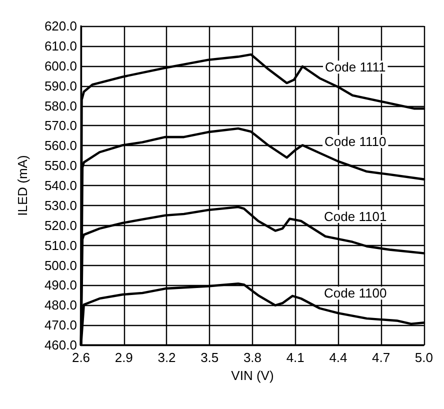 The image size is (444, 409). What do you see at coordinates (60, 325) in the screenshot?
I see `y-tick-label: 470.0` at bounding box center [60, 325].